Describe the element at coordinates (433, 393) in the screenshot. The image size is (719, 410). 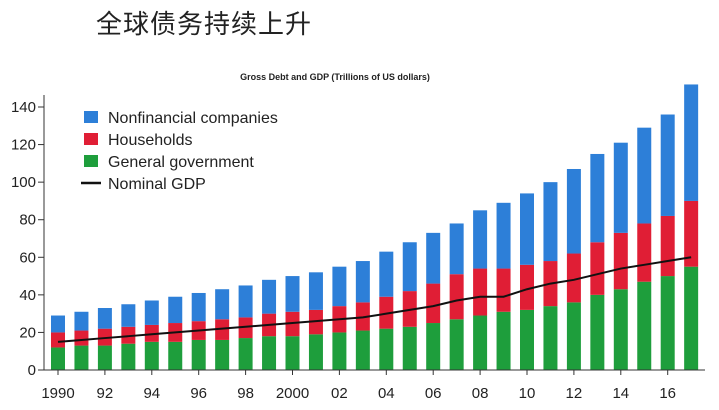
I see `x-tick-label: 06` at that location.